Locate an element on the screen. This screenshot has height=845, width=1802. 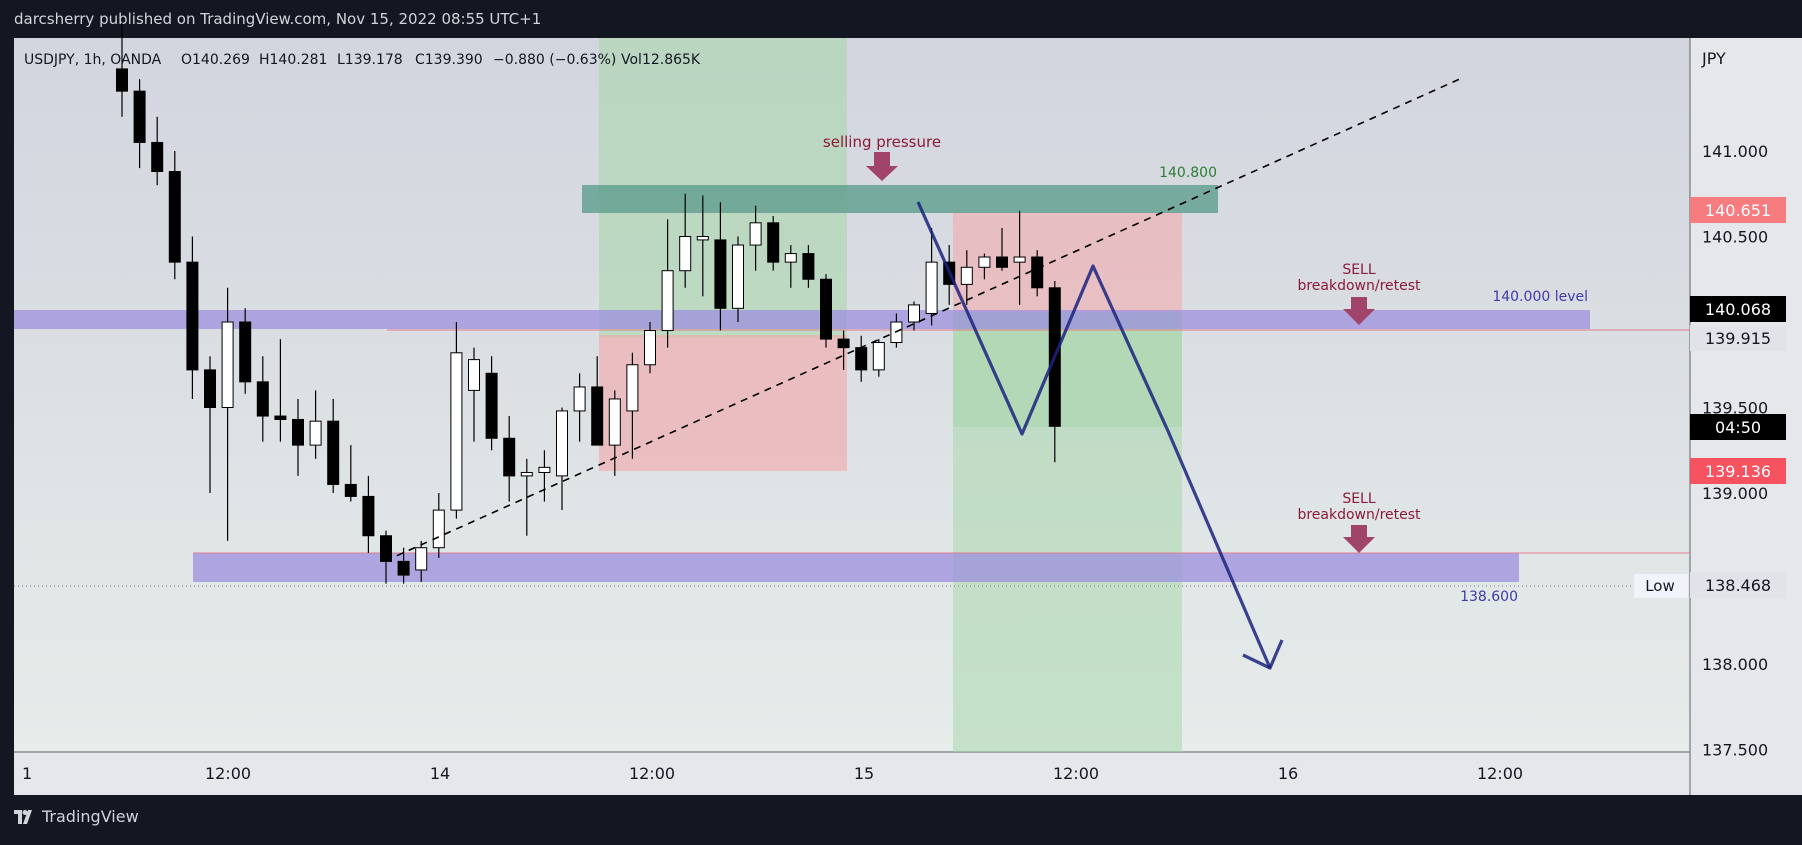
close-value: C139.390 is located at coordinates (449, 60).